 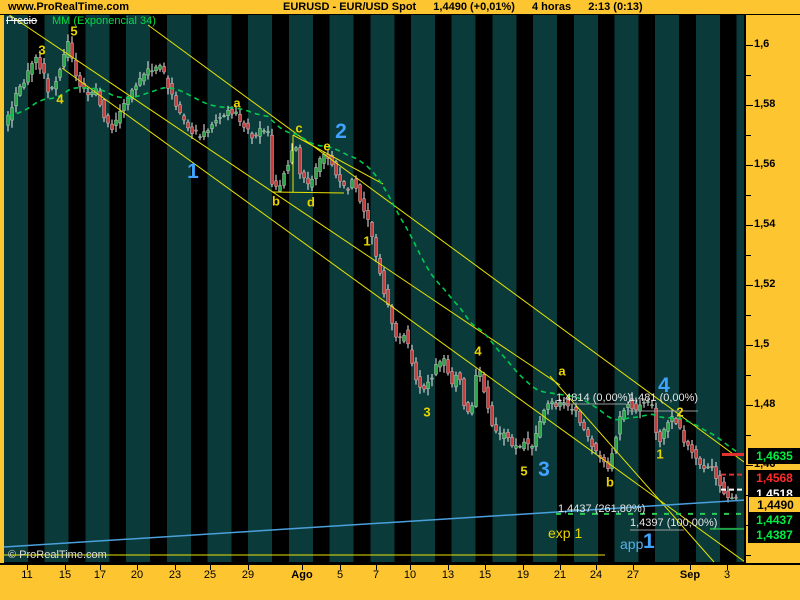 I want to click on time-axis-label: 27, so click(x=633, y=575).